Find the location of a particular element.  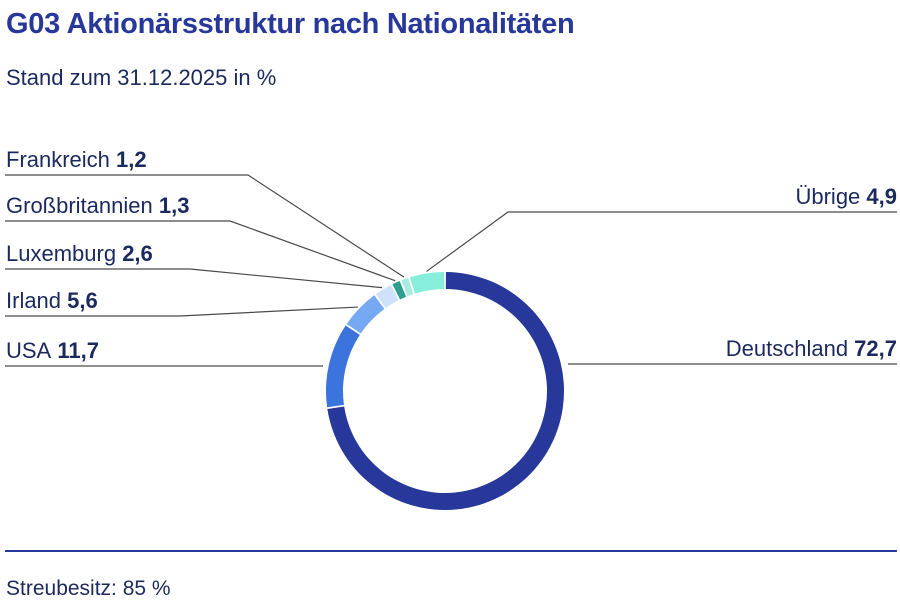

leader-line-irland is located at coordinates (181, 311).